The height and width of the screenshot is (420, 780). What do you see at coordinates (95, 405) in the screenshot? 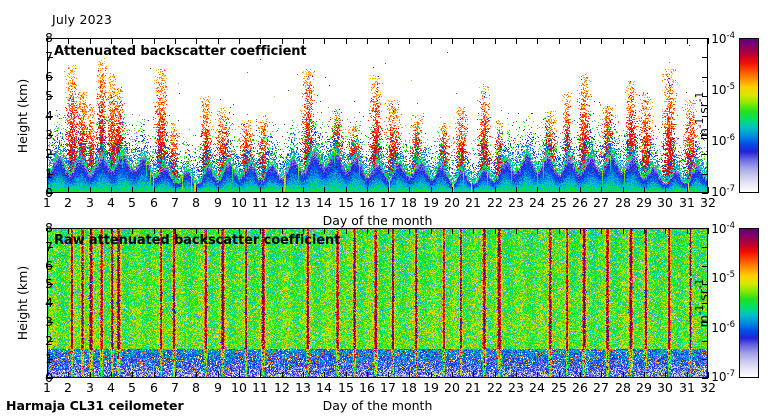
I see `instrument-footer: Harmaja CL31 ceilometer` at bounding box center [95, 405].